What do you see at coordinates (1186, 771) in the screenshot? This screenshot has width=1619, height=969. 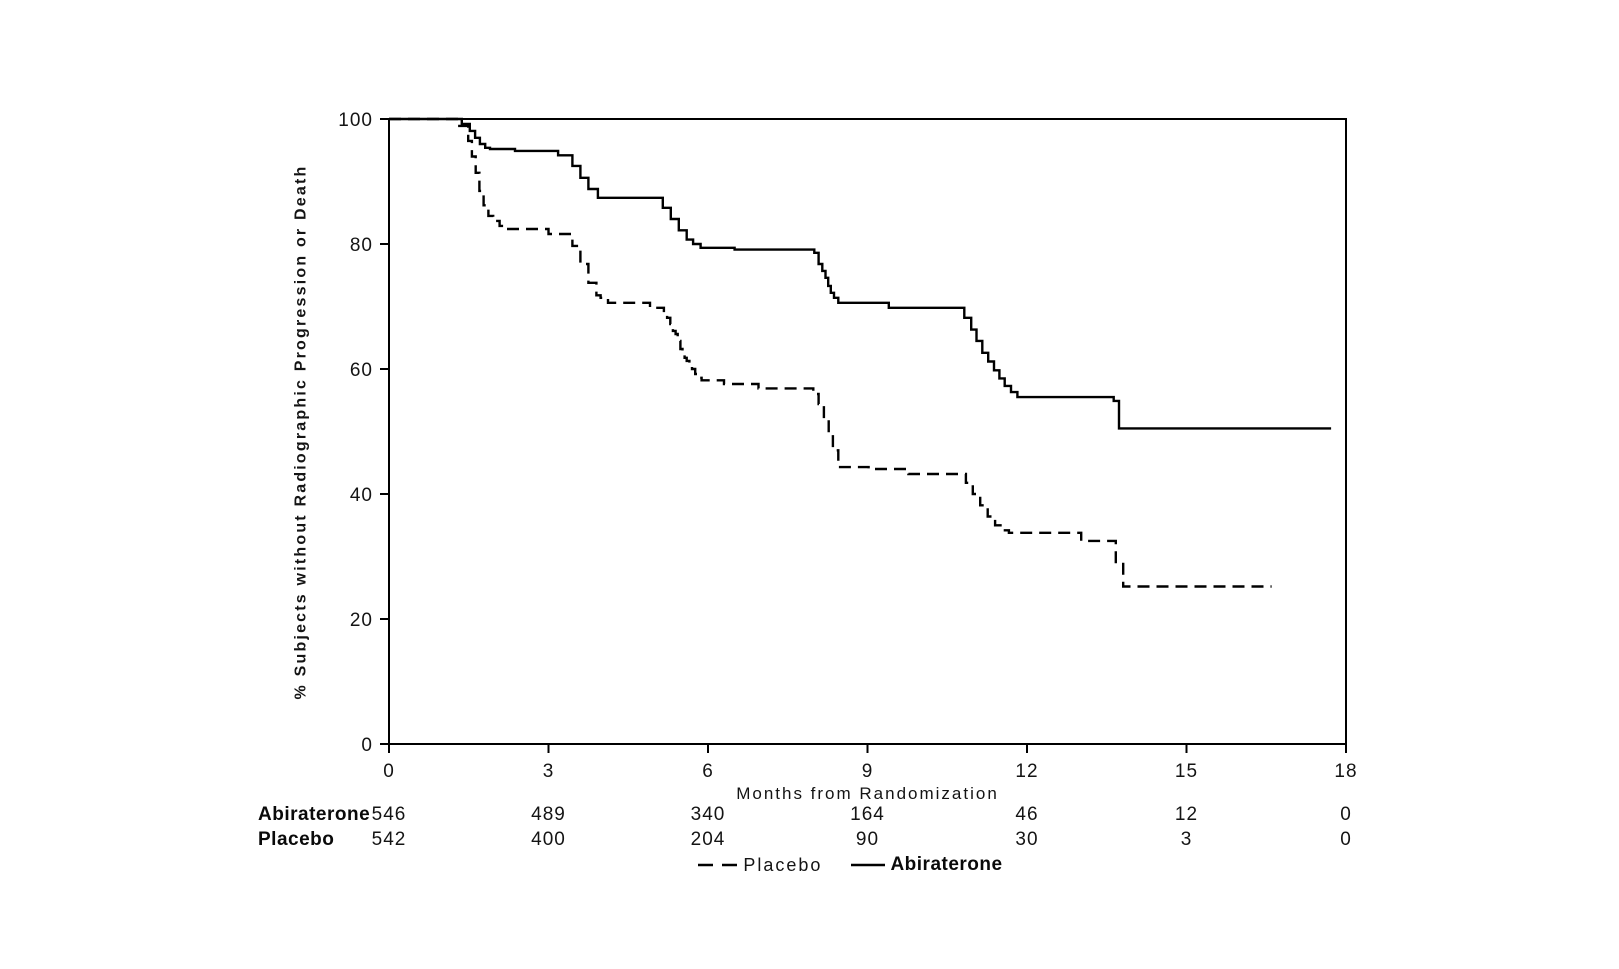 I see `x-tick-label: 15` at bounding box center [1186, 771].